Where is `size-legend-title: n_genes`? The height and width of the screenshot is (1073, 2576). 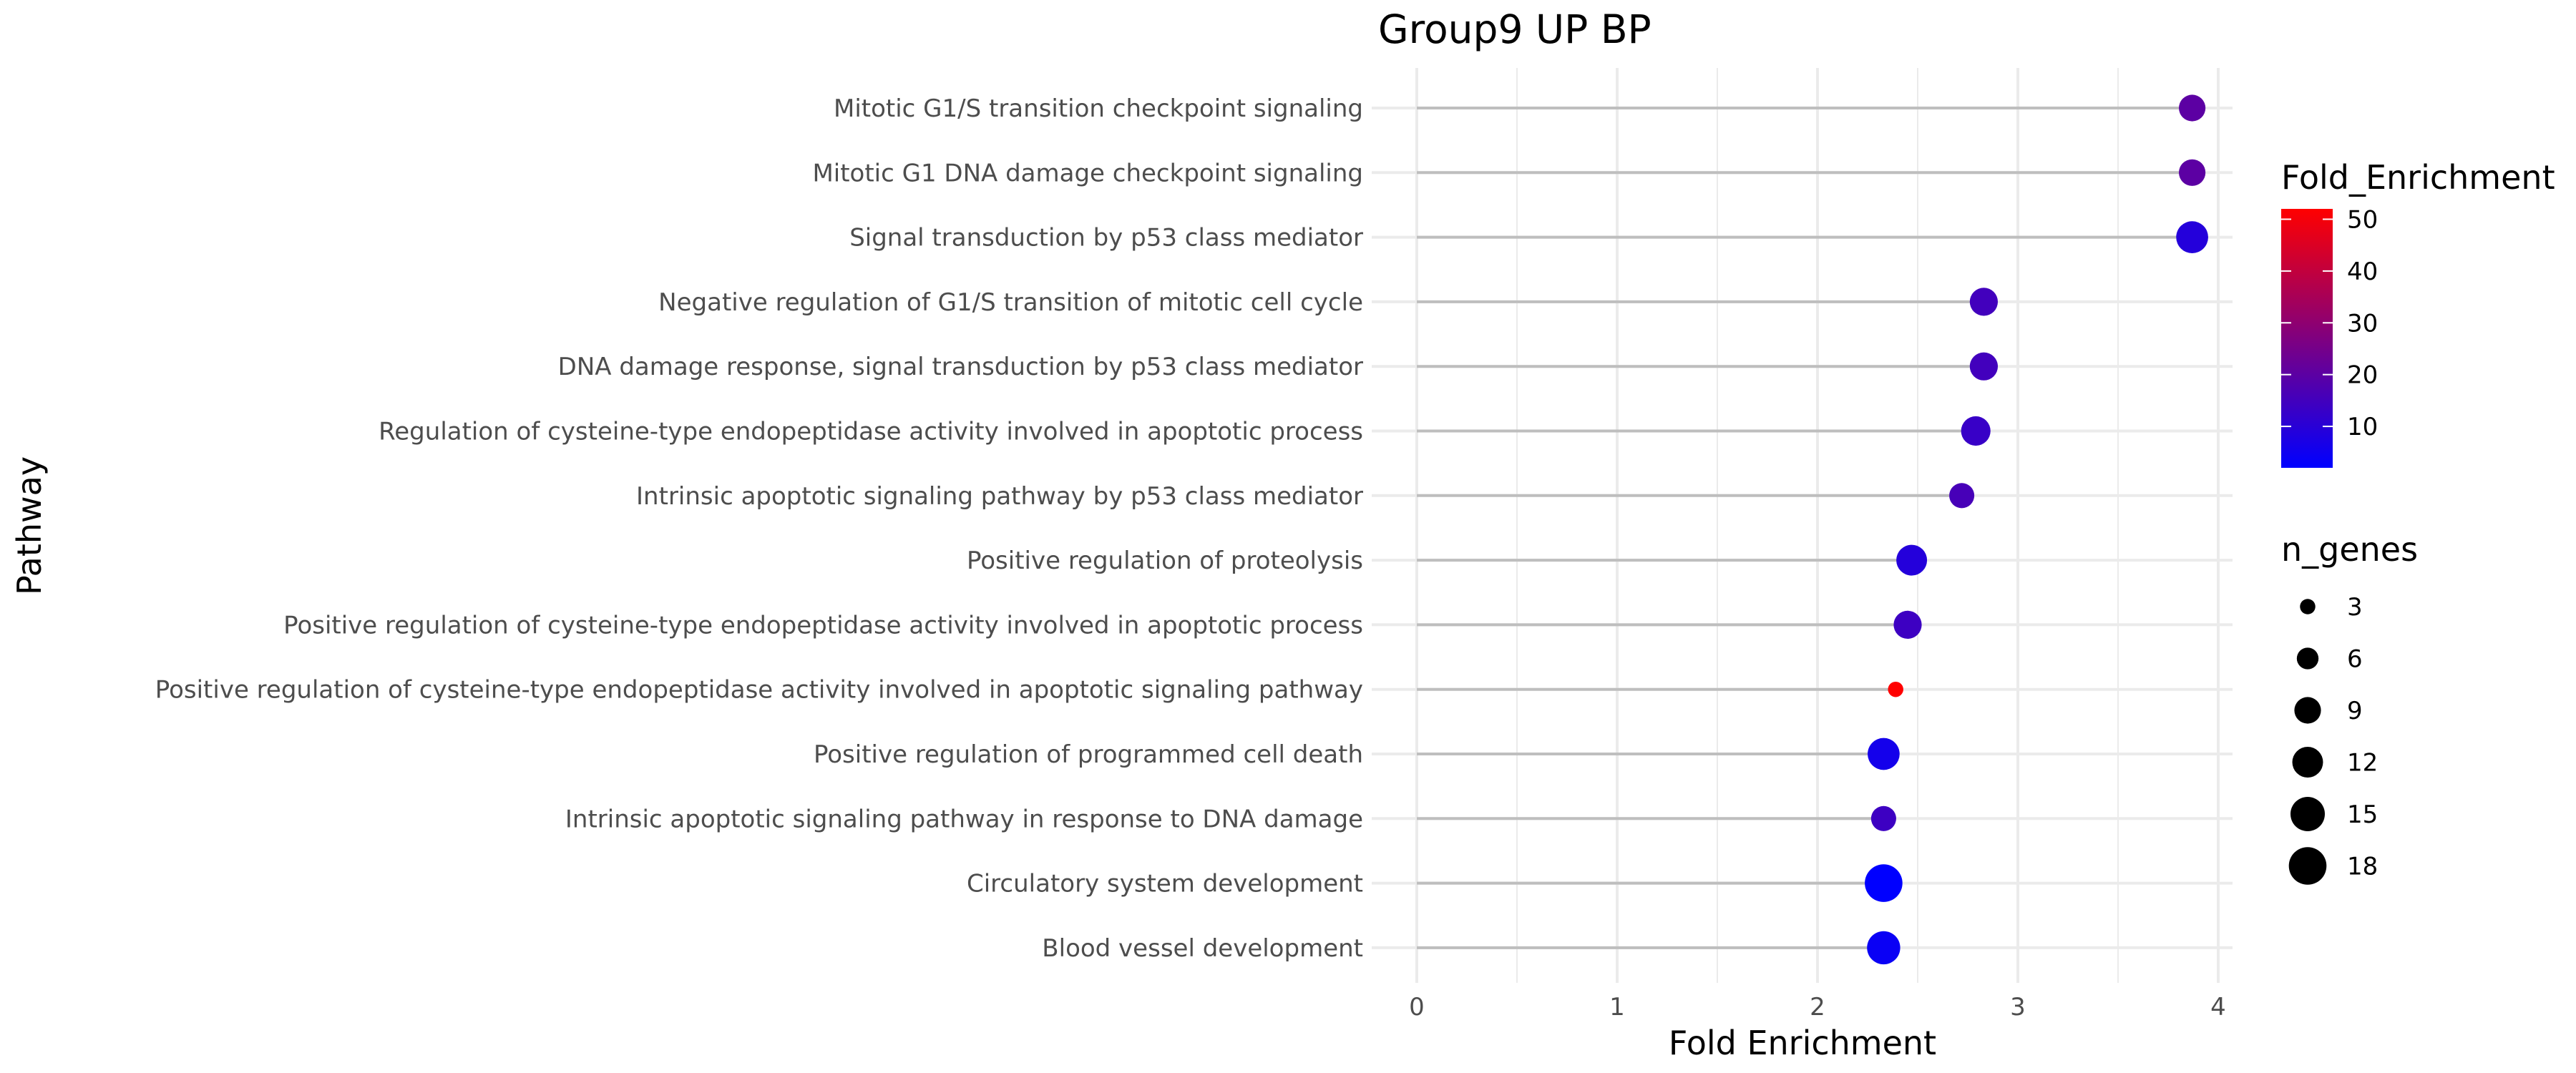 size-legend-title: n_genes is located at coordinates (2349, 549).